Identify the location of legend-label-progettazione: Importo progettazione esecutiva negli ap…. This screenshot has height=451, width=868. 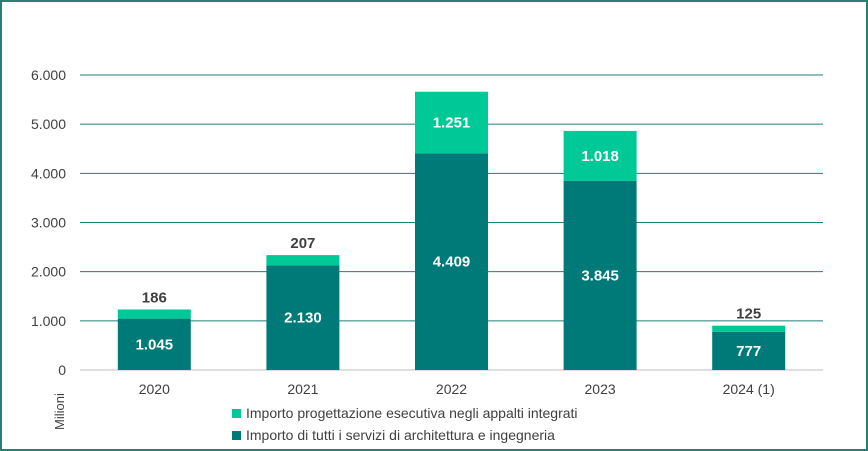
(412, 413).